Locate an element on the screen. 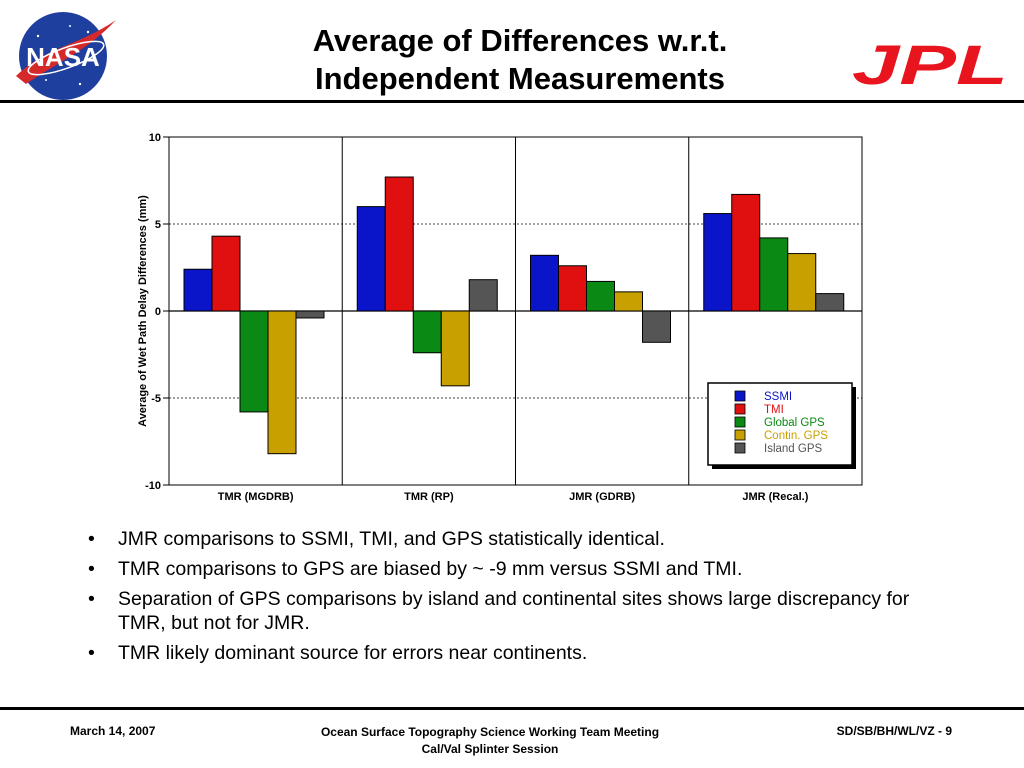 Image resolution: width=1024 pixels, height=768 pixels. title-line-1: Average of Differences w.r.t. is located at coordinates (520, 40).